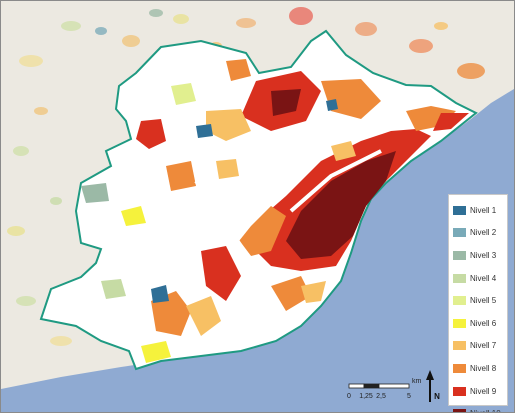 The image size is (515, 413). I want to click on legend-item: Nivell 9, so click(478, 391).